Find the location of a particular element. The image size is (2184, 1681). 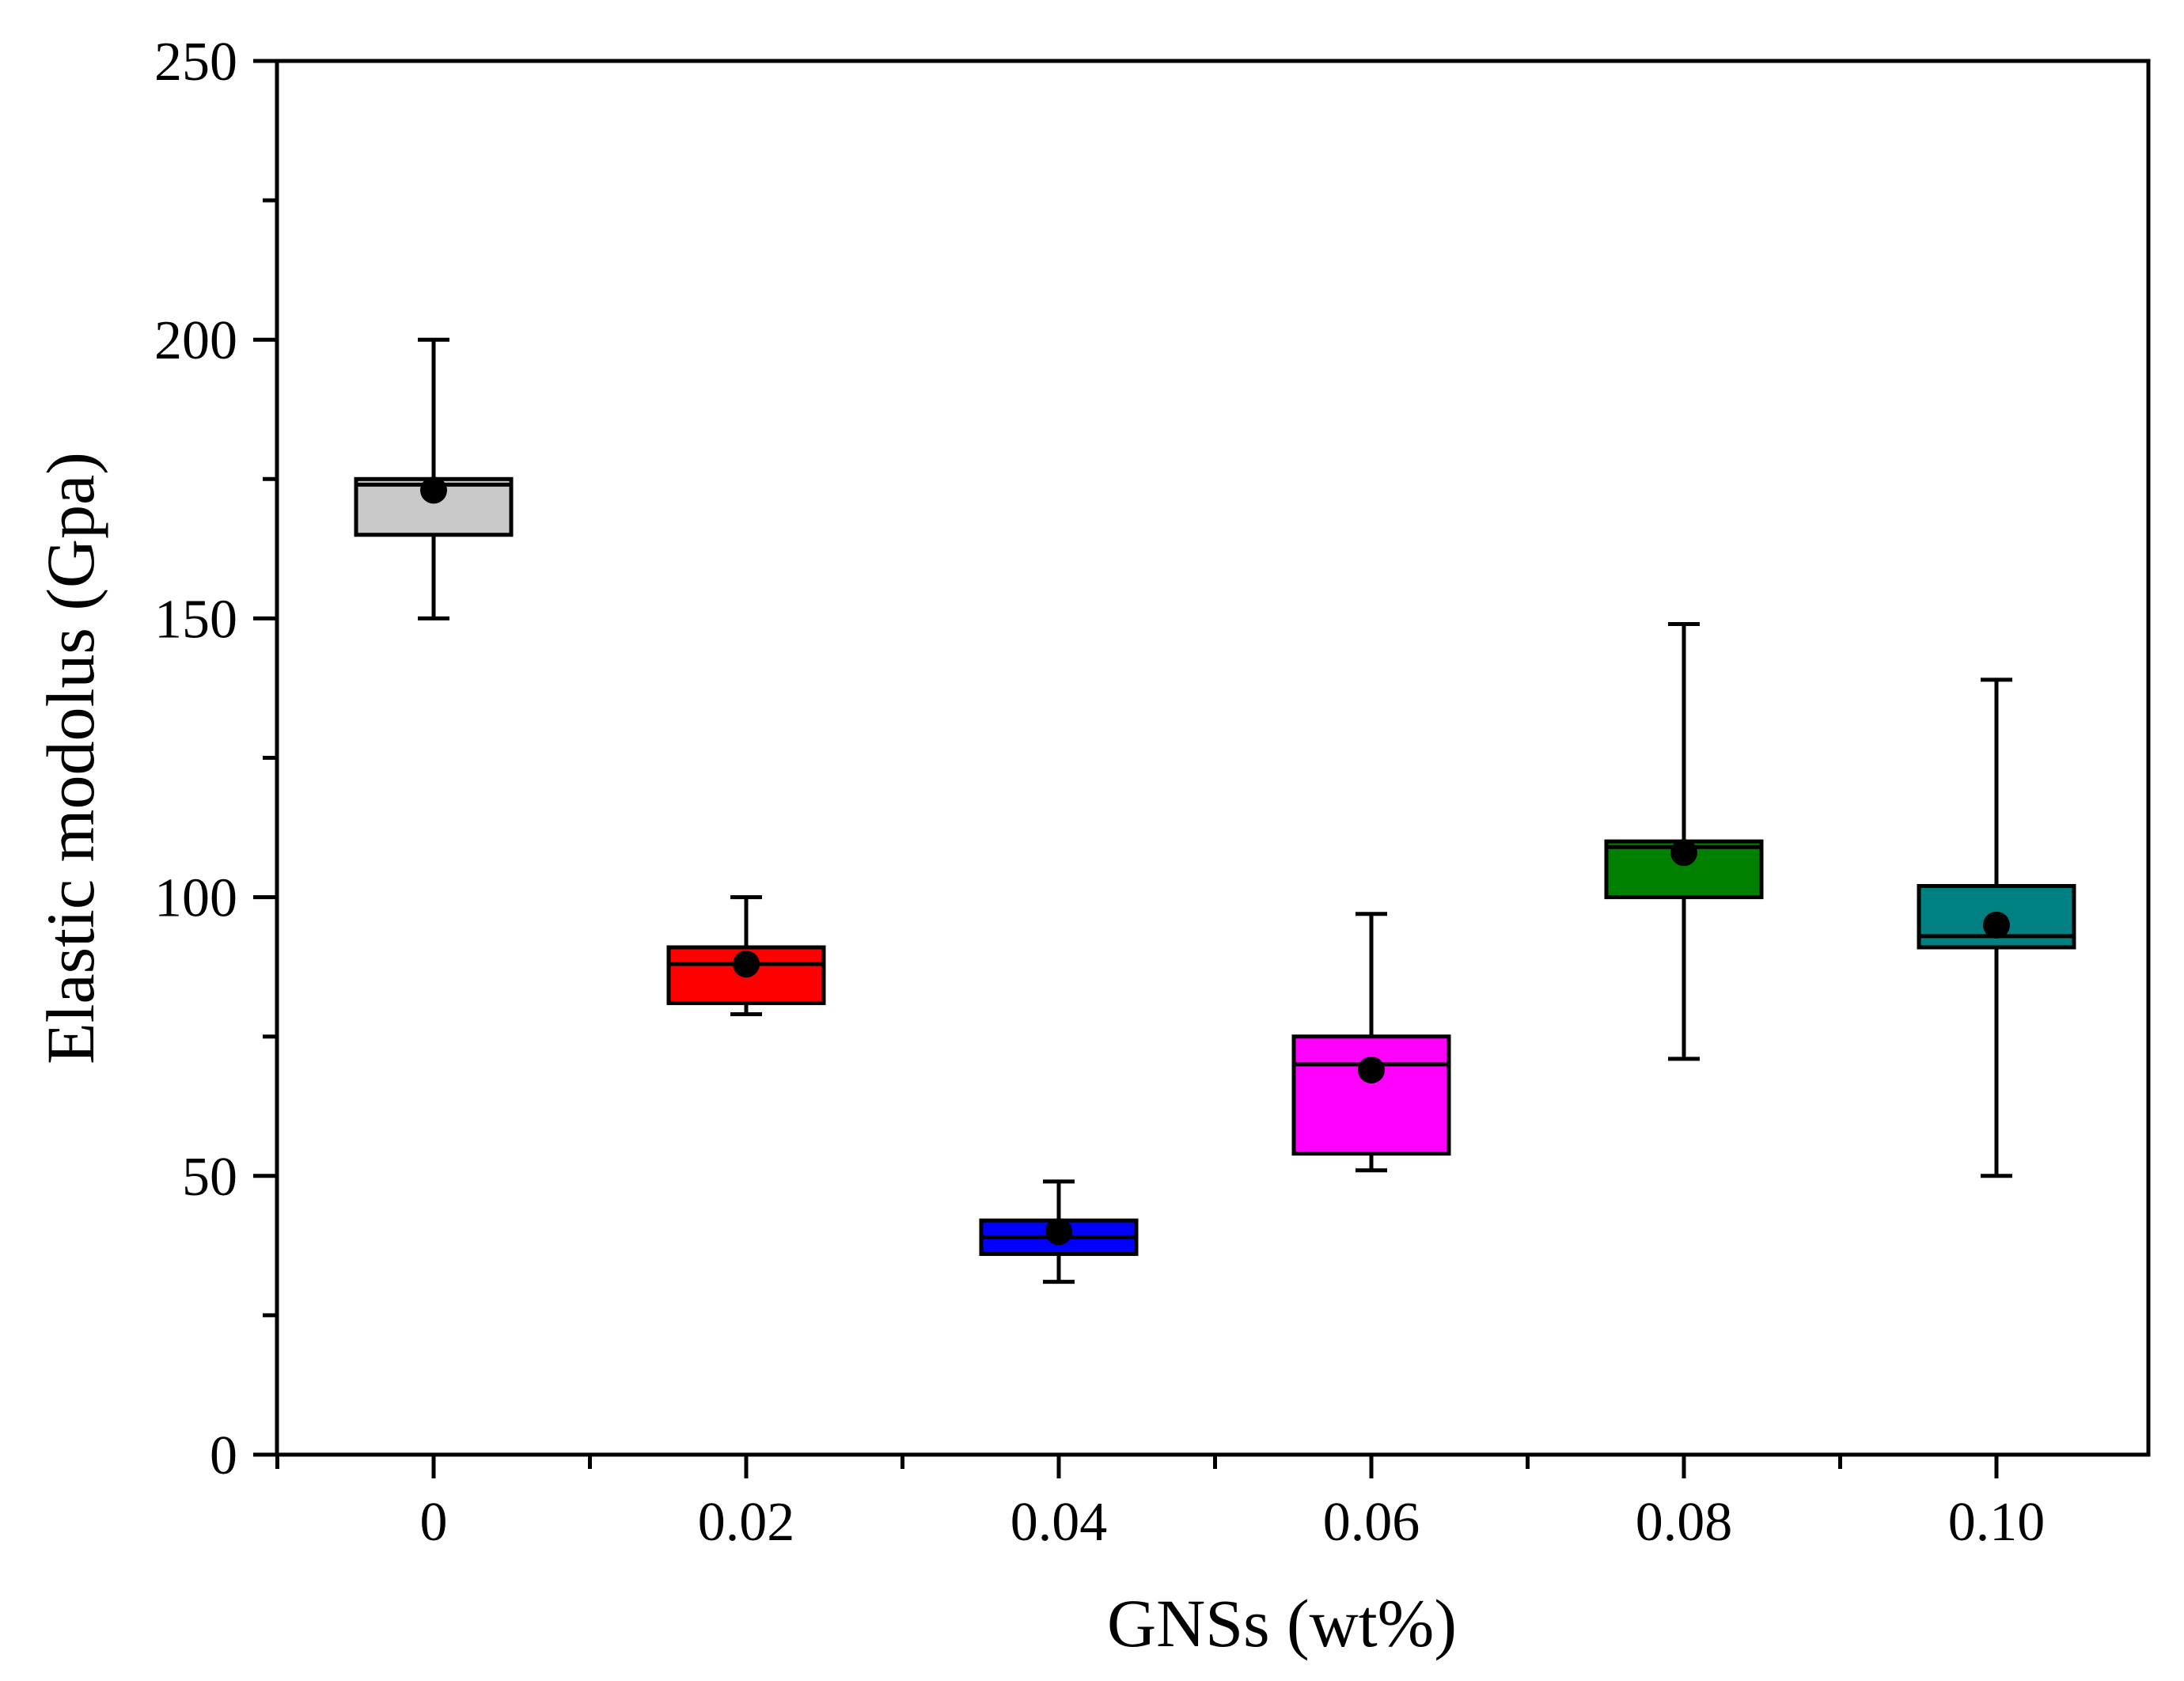

x-tick-label: 0 is located at coordinates (434, 1522).